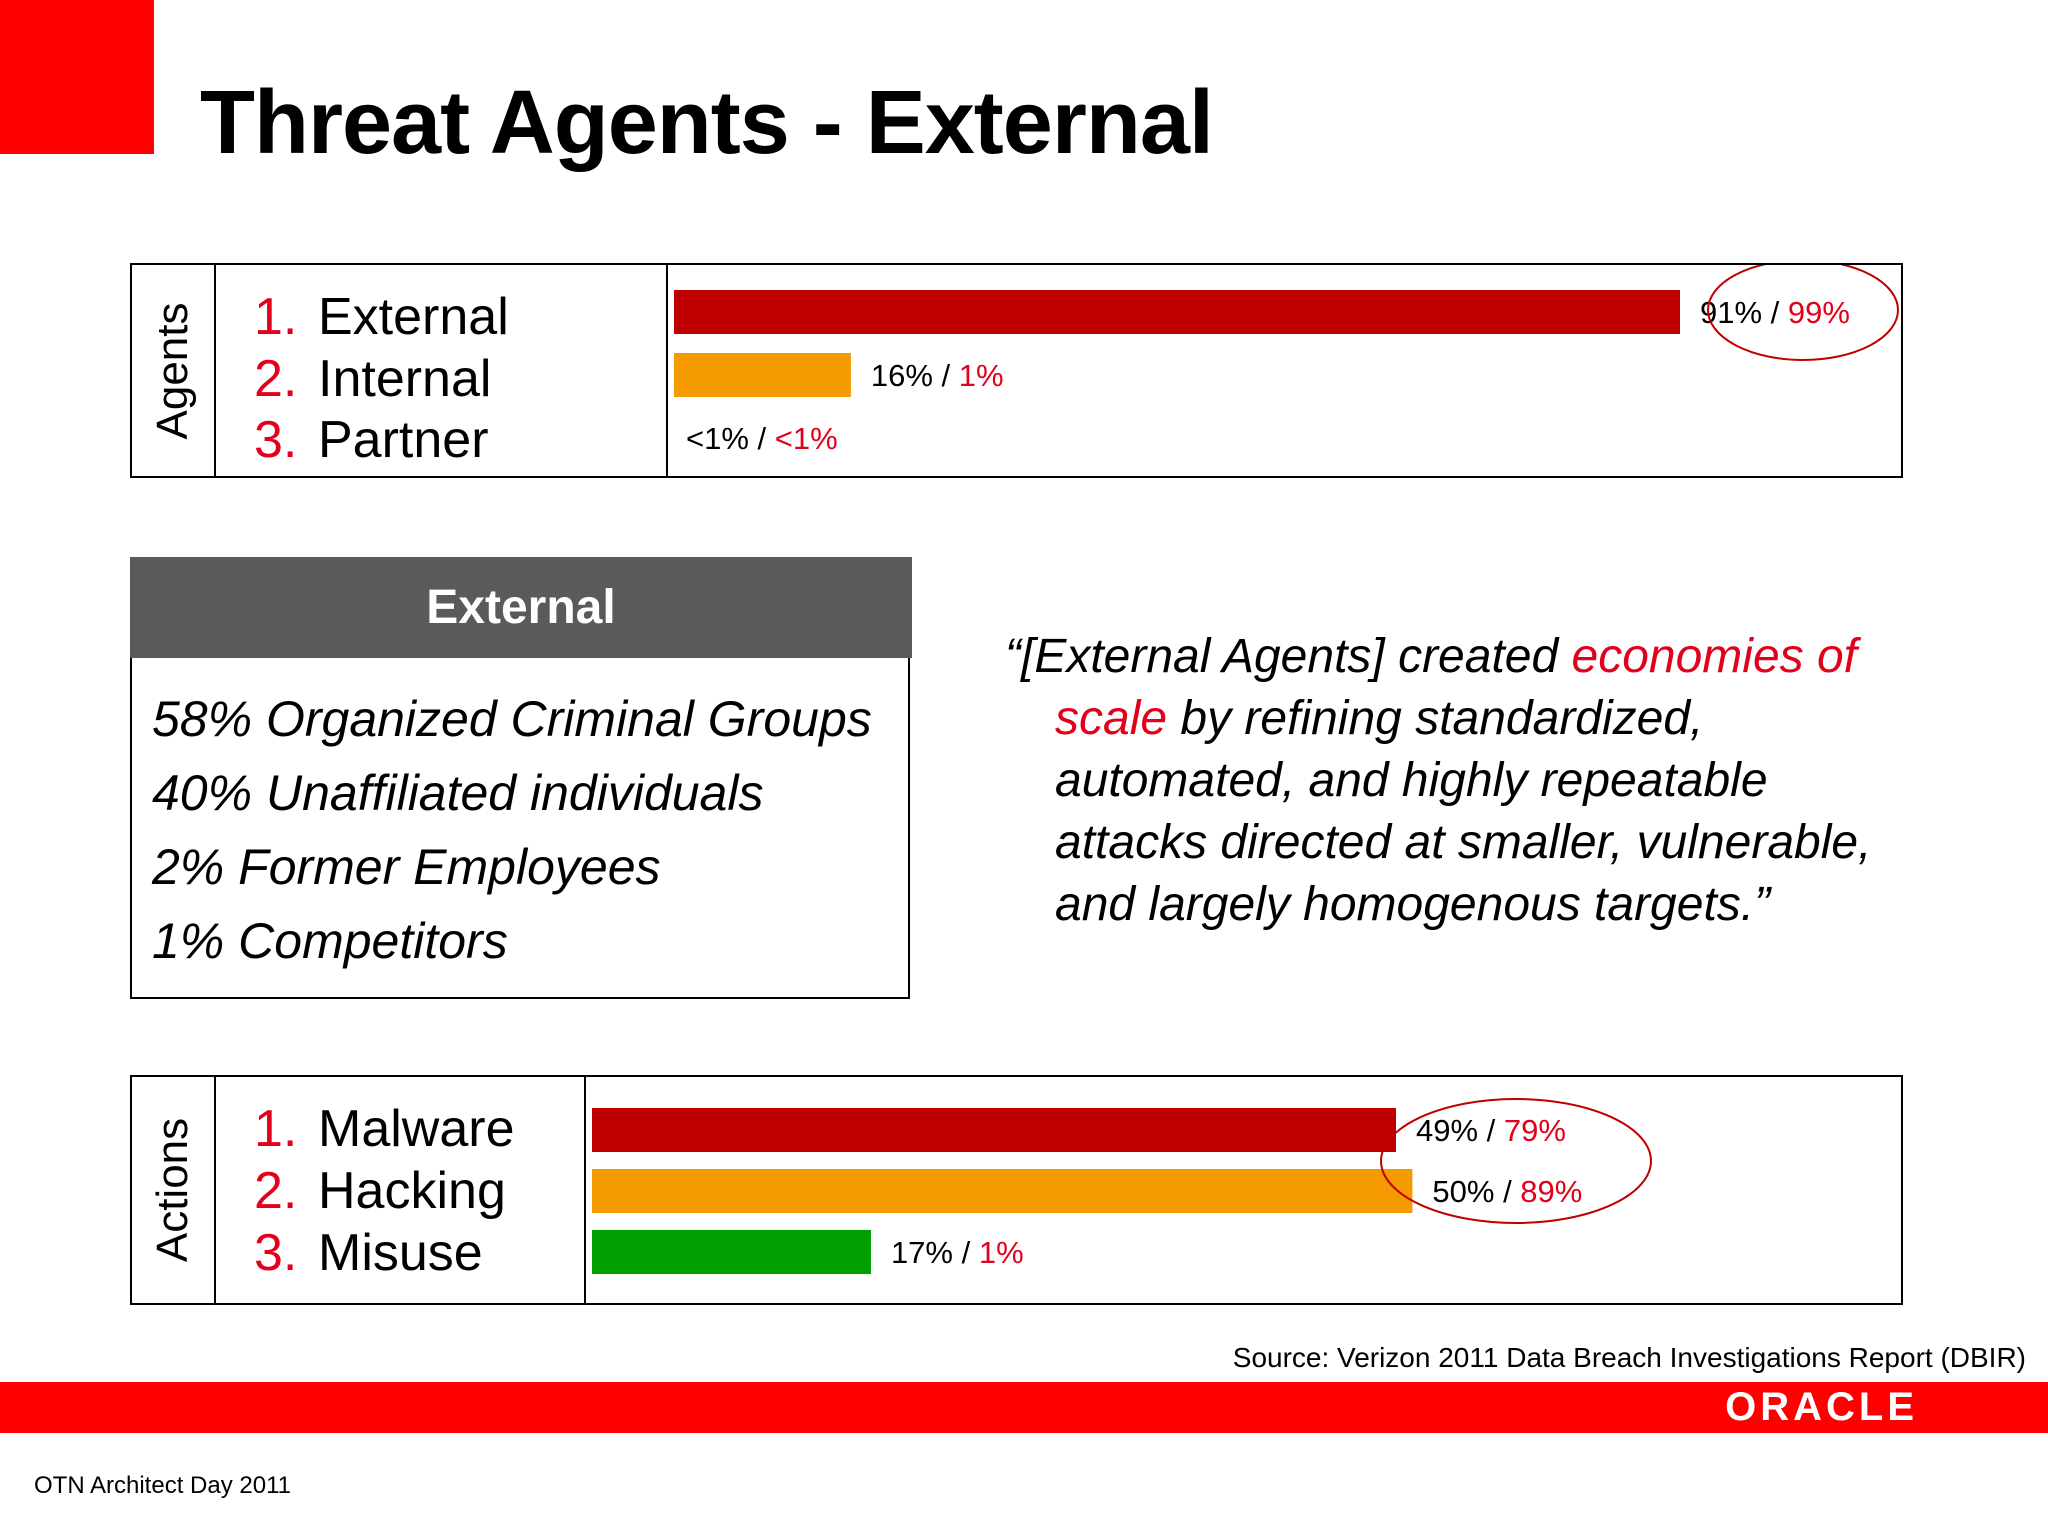  Describe the element at coordinates (1024, 1407) in the screenshot. I see `footer-bar` at that location.